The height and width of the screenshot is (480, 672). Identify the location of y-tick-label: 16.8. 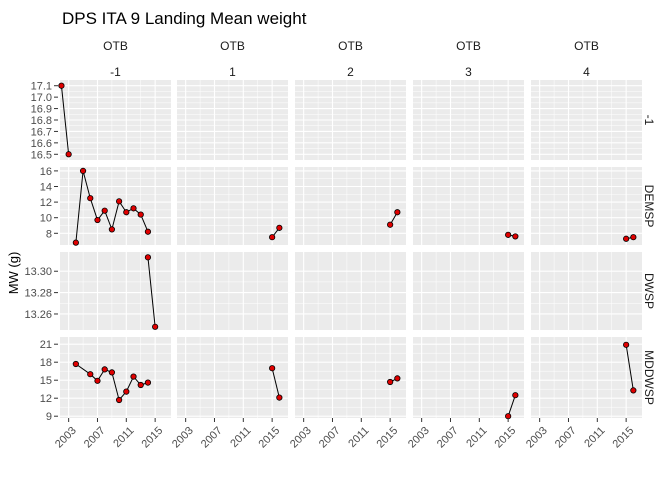
(41, 121).